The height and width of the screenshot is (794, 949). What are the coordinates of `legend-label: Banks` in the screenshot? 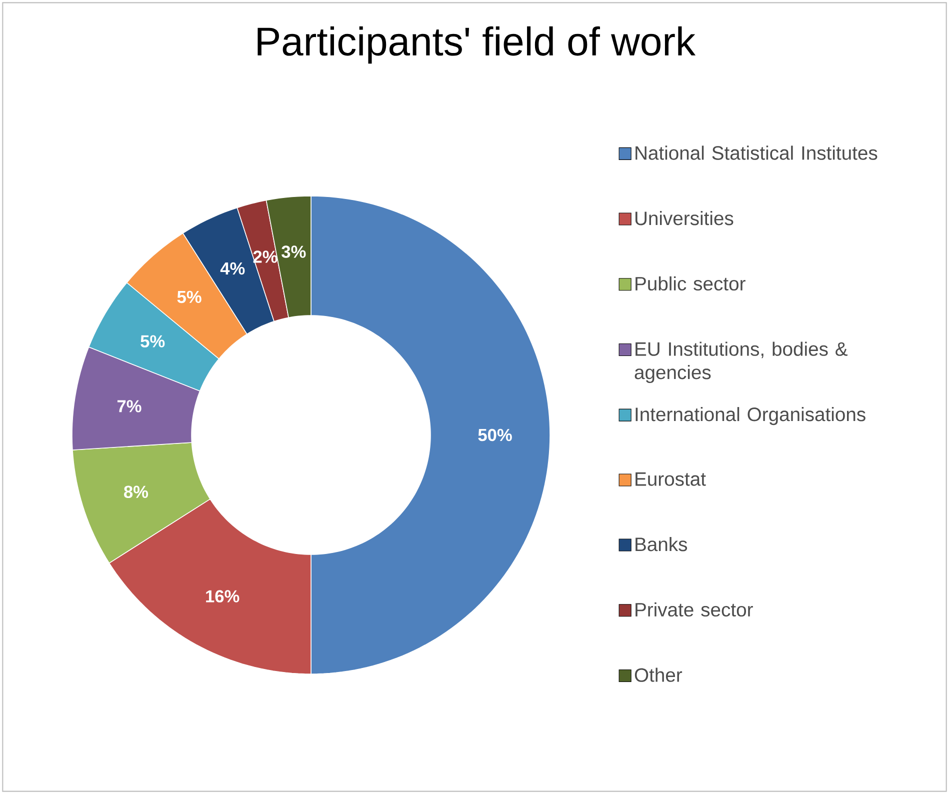 It's located at (662, 544).